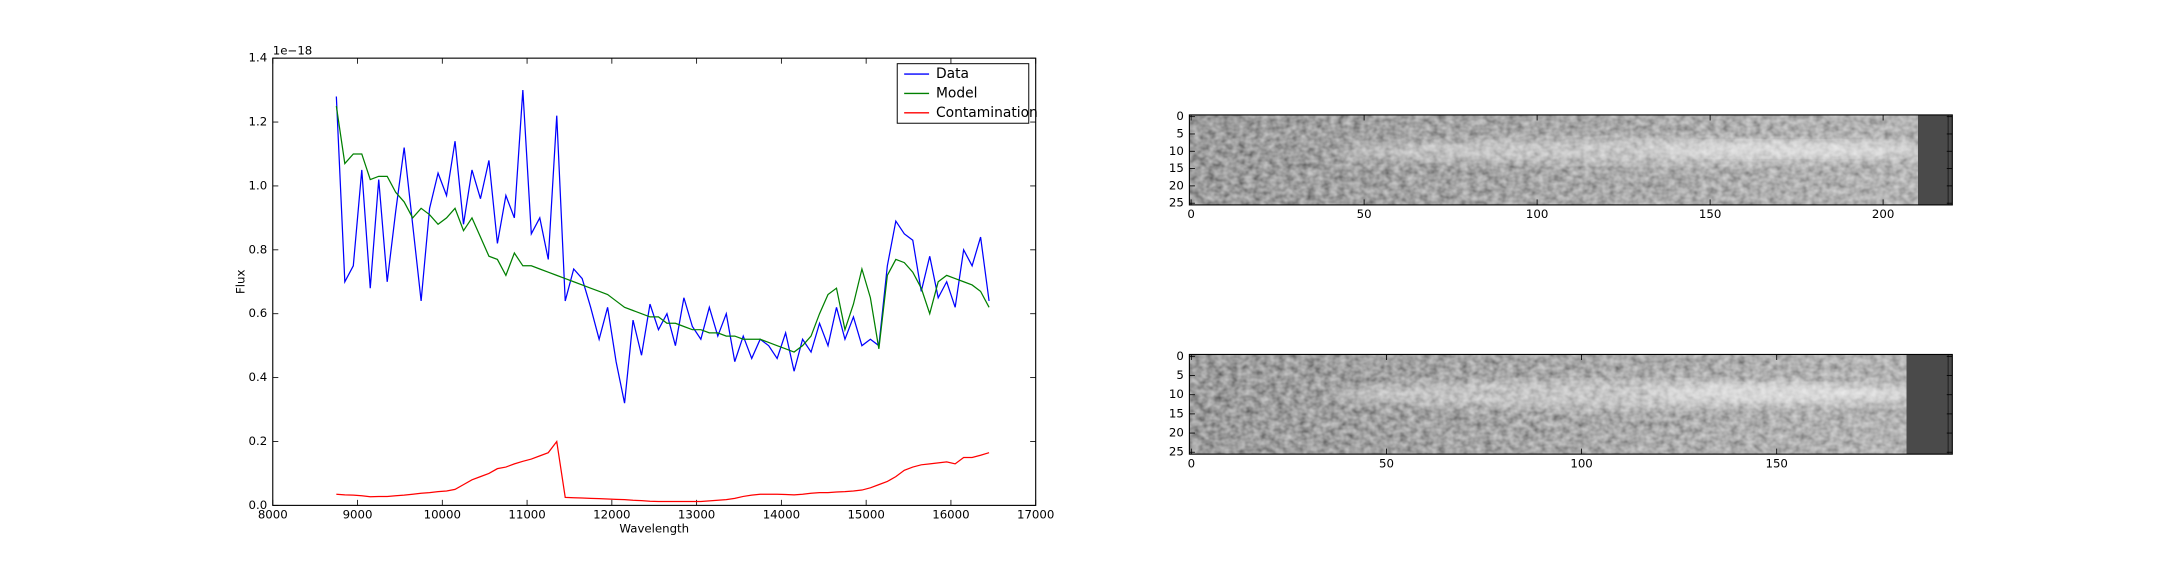 The height and width of the screenshot is (576, 2160). Describe the element at coordinates (273, 515) in the screenshot. I see `x-tick-label: 8000` at that location.